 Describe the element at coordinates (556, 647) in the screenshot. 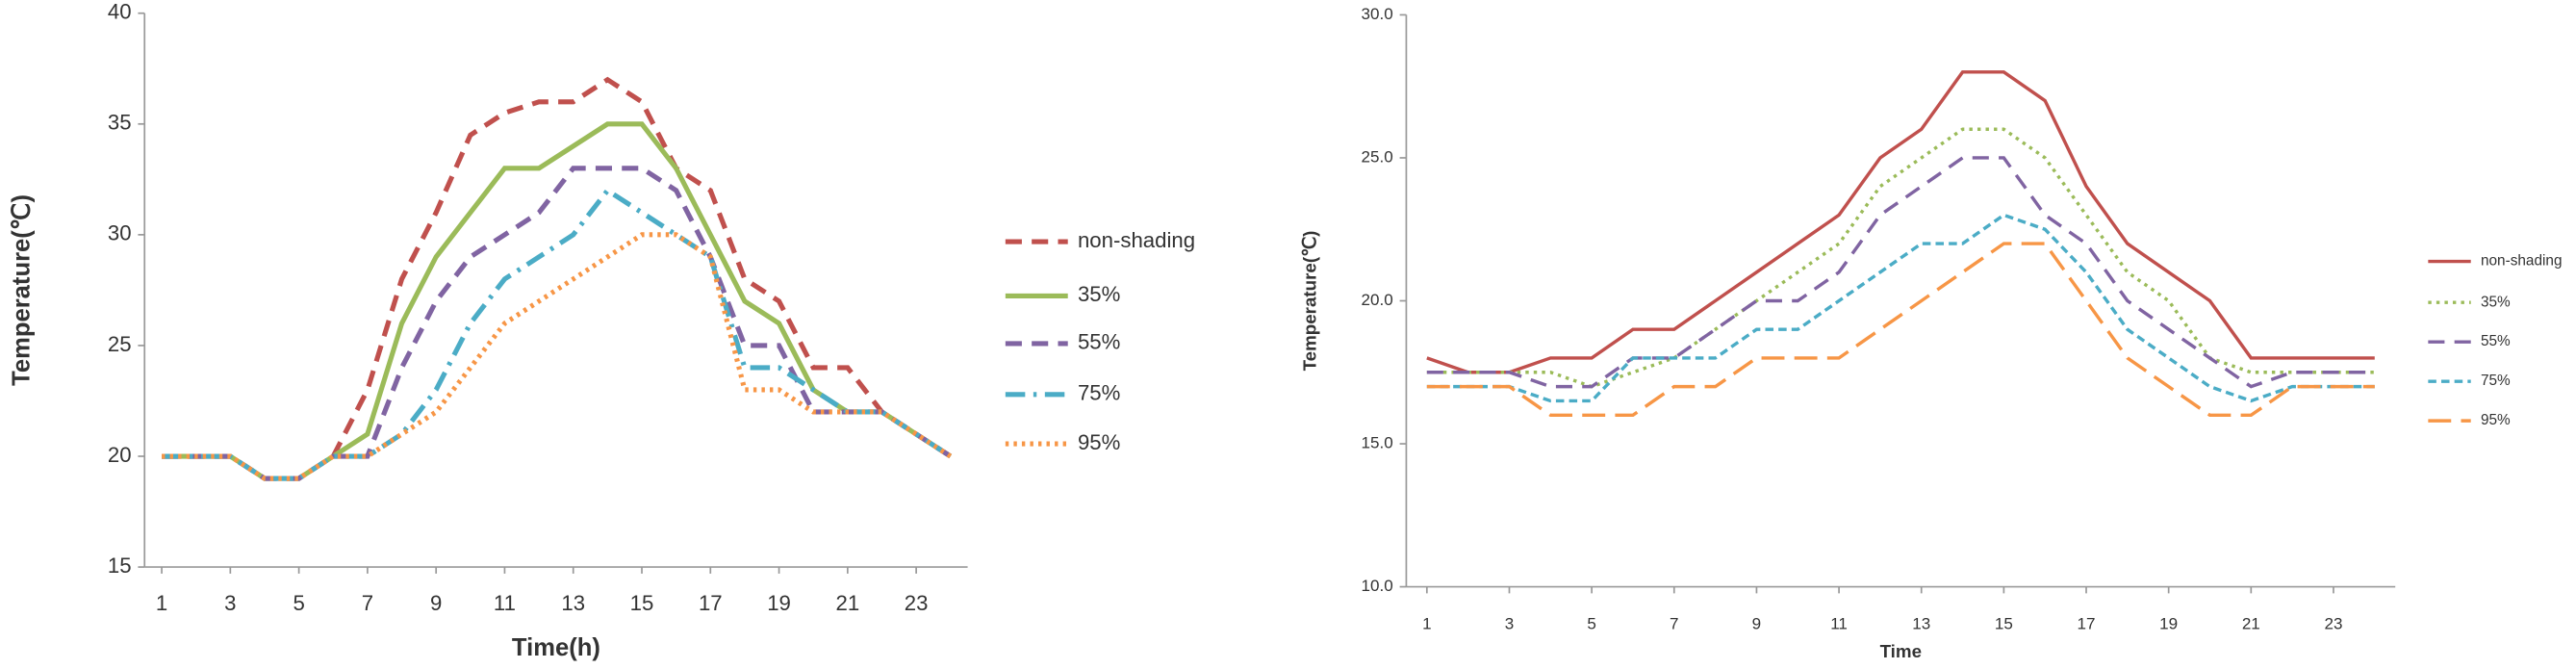

I see `x-axis-title: Time(h)` at that location.